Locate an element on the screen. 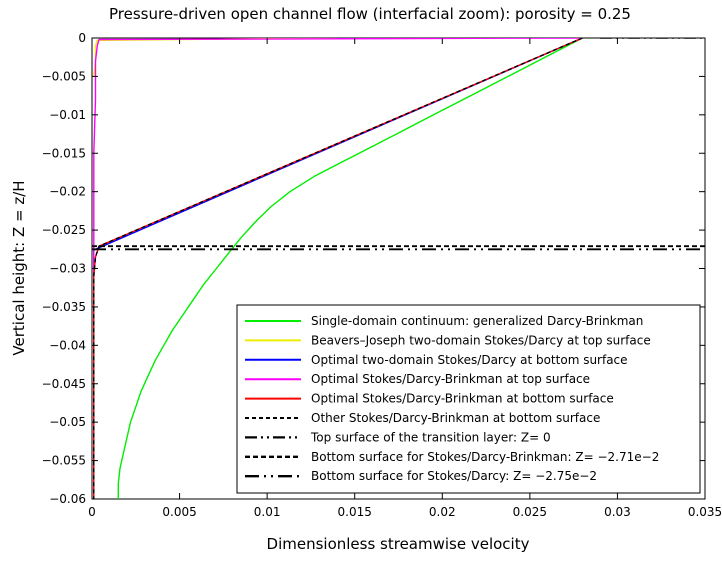 The width and height of the screenshot is (722, 562). y-axis-label: Vertical height: Z = z/H is located at coordinates (19, 267).